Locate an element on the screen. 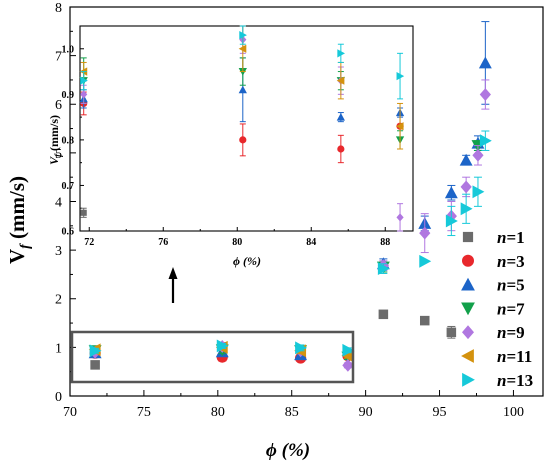  x-axis-label: ϕ (%) is located at coordinates (288, 450).